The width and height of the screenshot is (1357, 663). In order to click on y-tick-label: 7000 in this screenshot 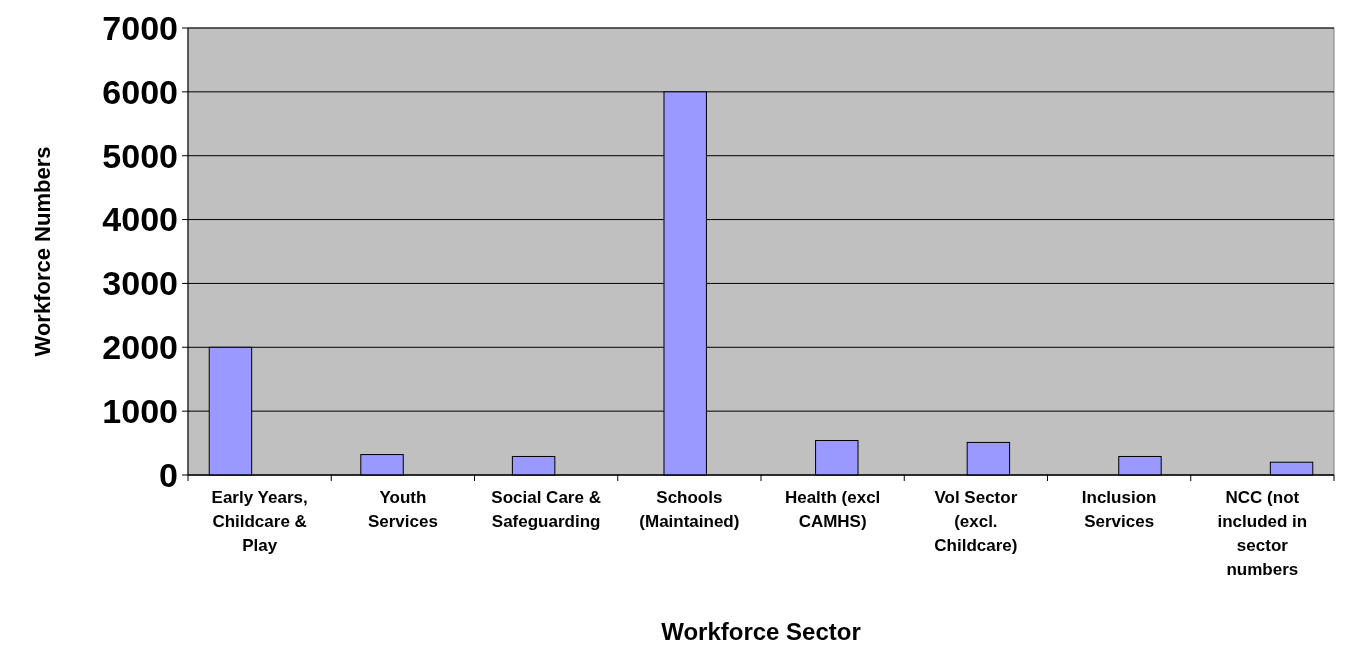, I will do `click(140, 27)`.